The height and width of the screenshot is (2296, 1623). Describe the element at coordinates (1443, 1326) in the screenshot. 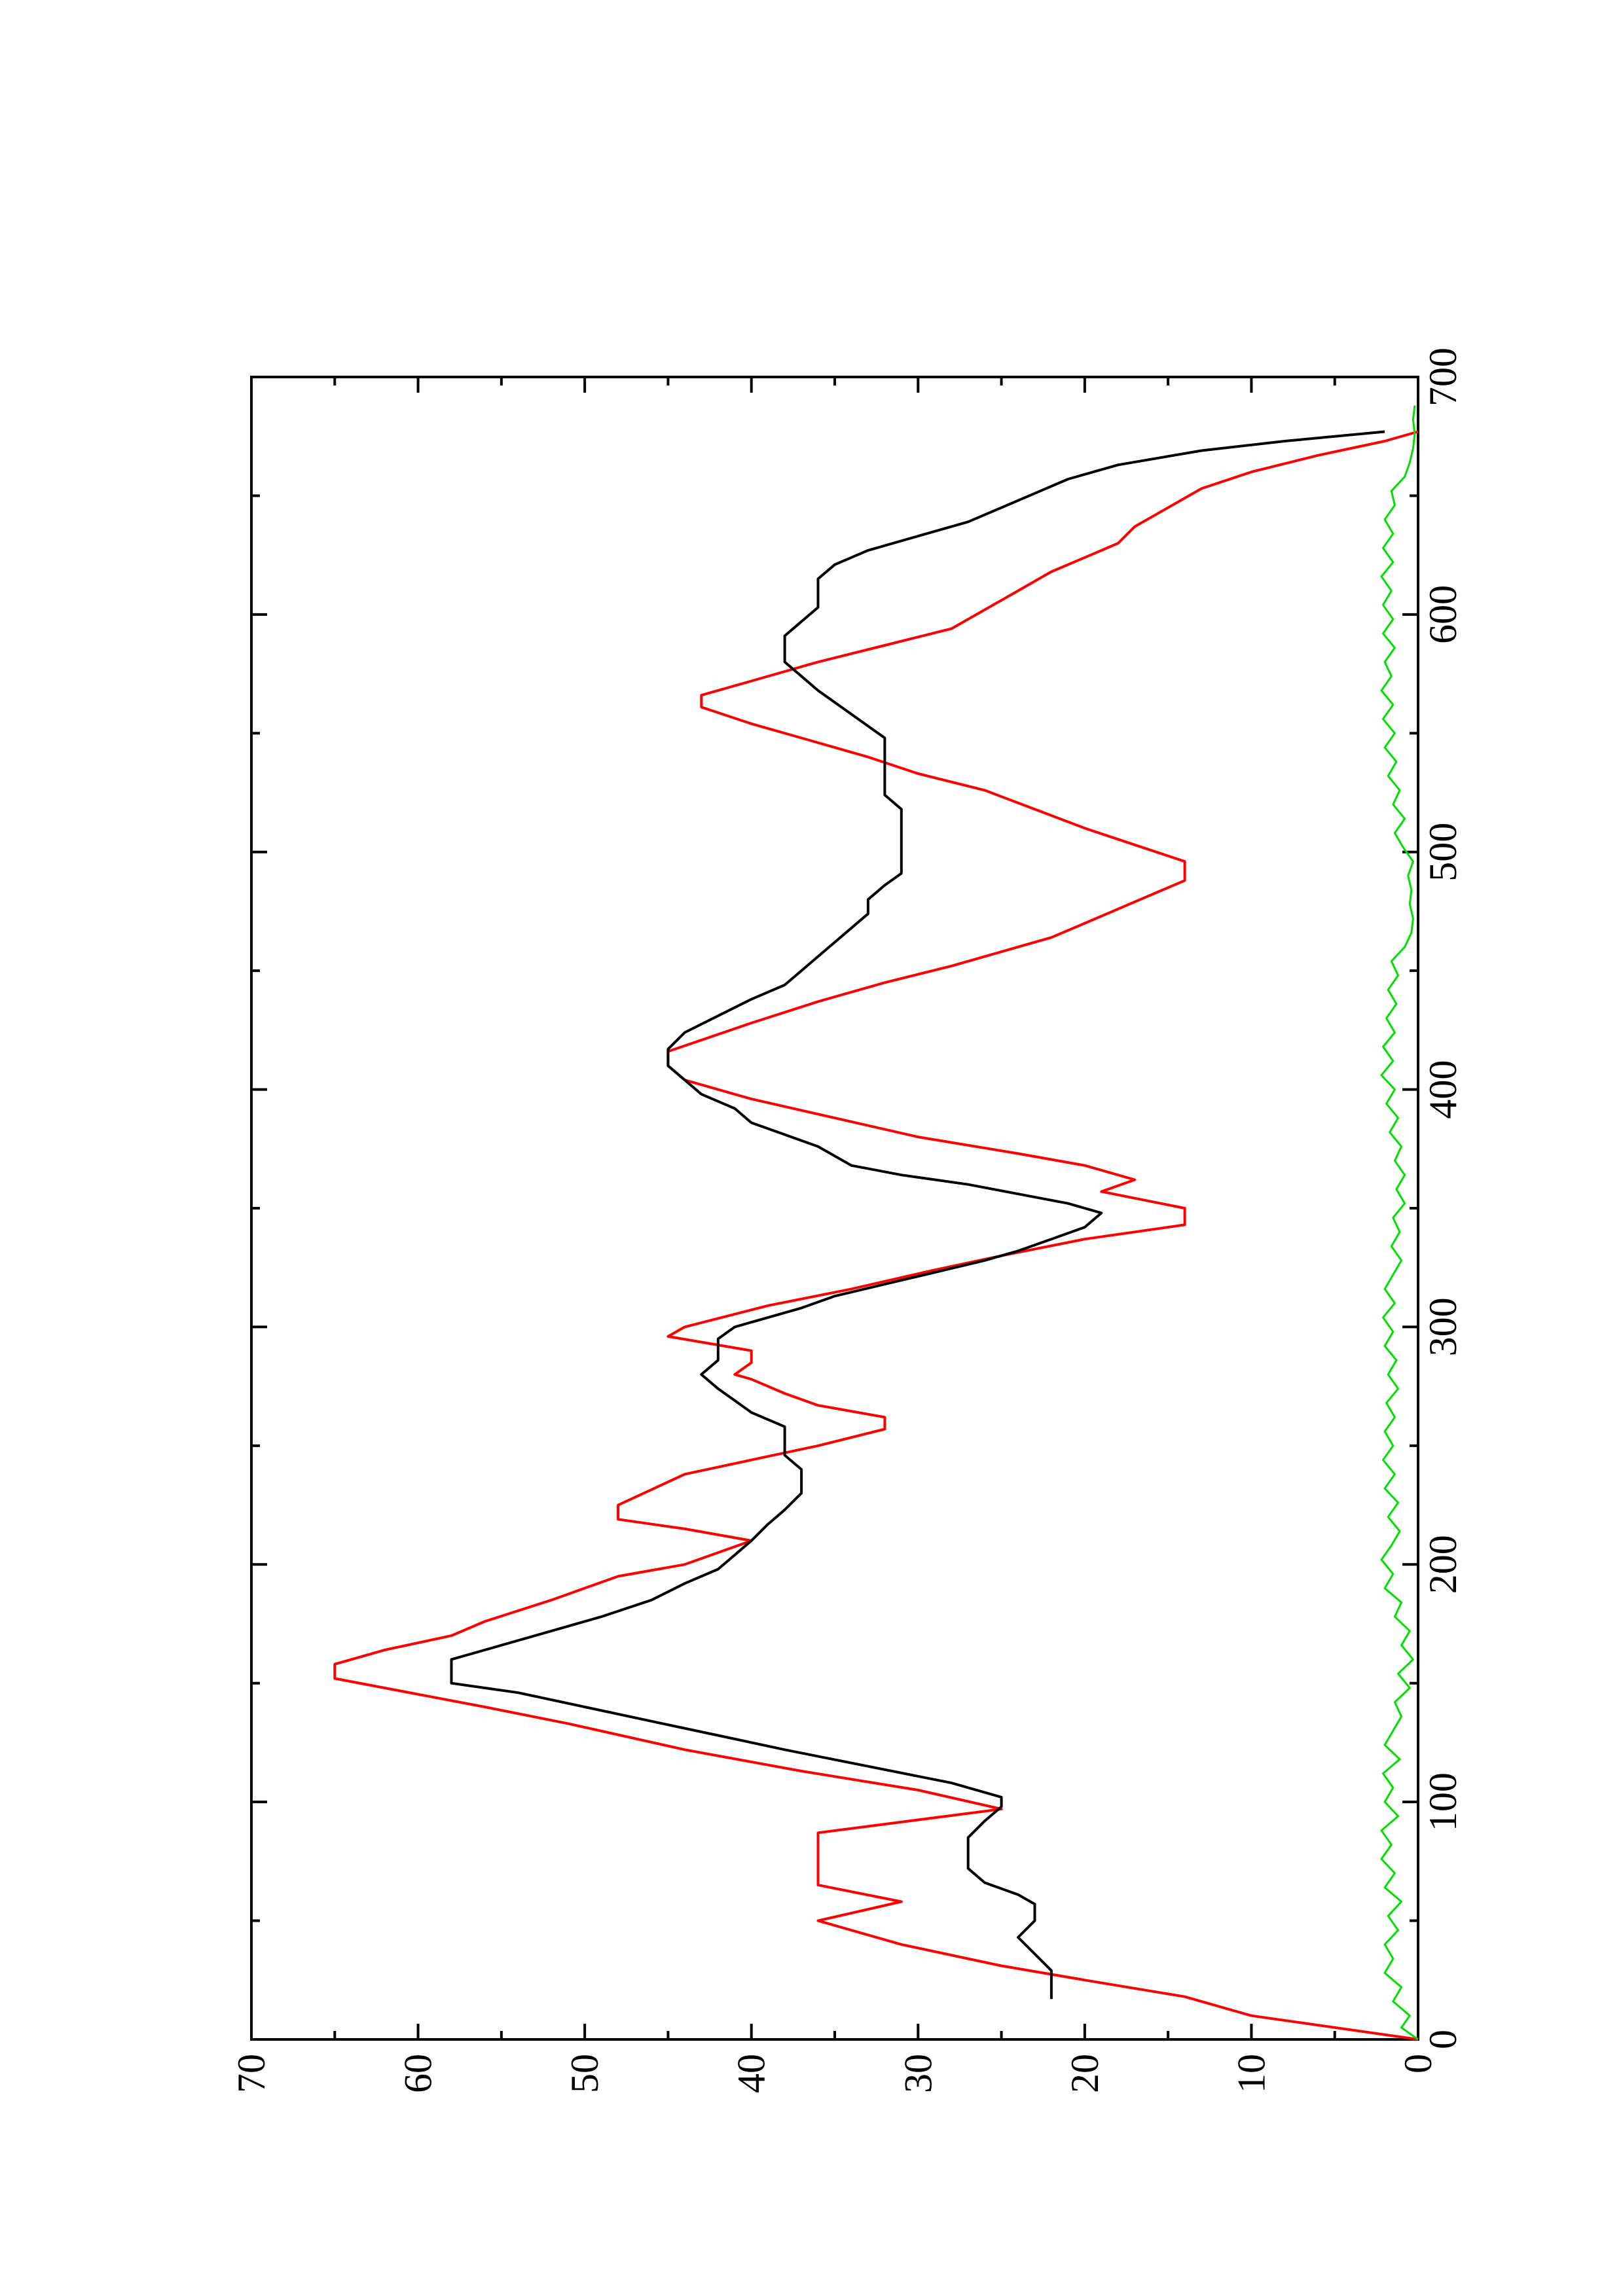

I see `x-tick-label: 300` at that location.